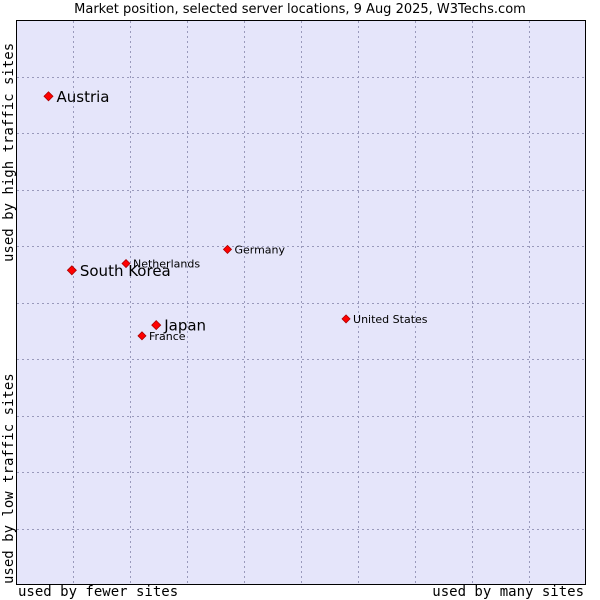 The image size is (600, 600). I want to click on point-label: Germany, so click(259, 249).